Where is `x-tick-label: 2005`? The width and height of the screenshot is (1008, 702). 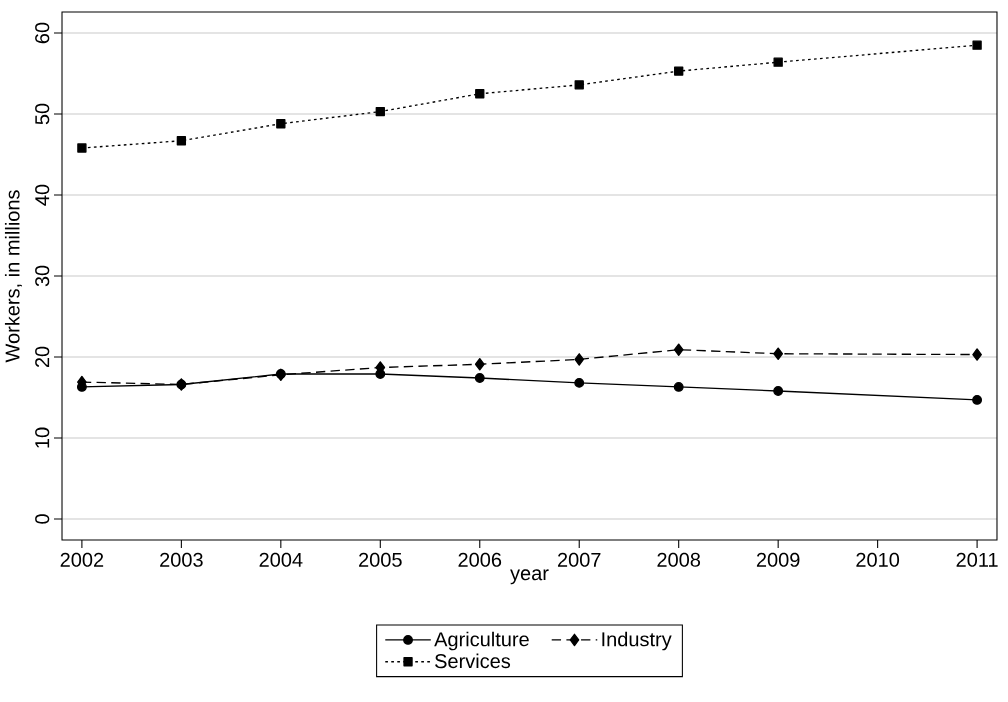
x-tick-label: 2005 is located at coordinates (380, 559).